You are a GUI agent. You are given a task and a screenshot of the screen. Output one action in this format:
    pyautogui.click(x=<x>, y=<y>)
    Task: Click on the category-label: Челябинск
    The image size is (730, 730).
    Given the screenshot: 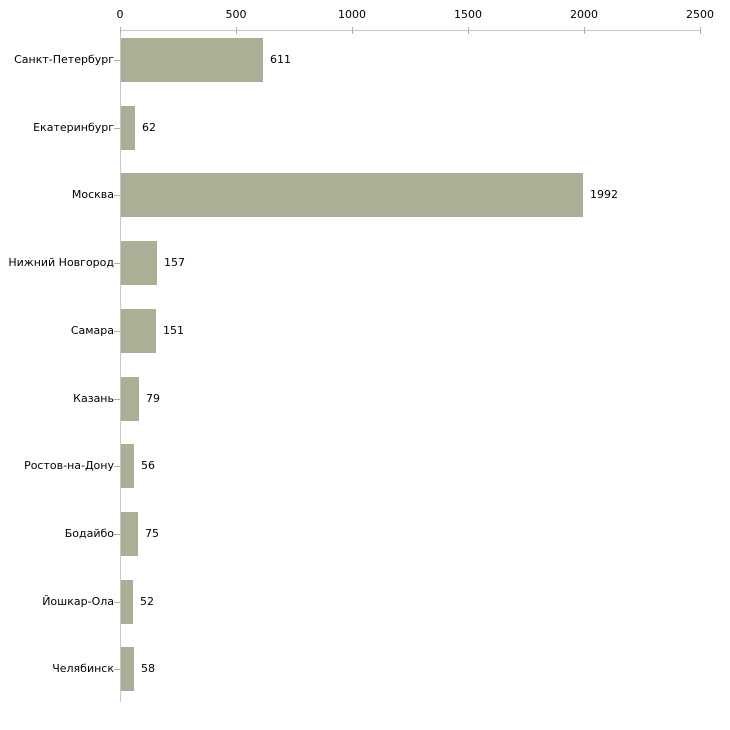 What is the action you would take?
    pyautogui.click(x=83, y=669)
    